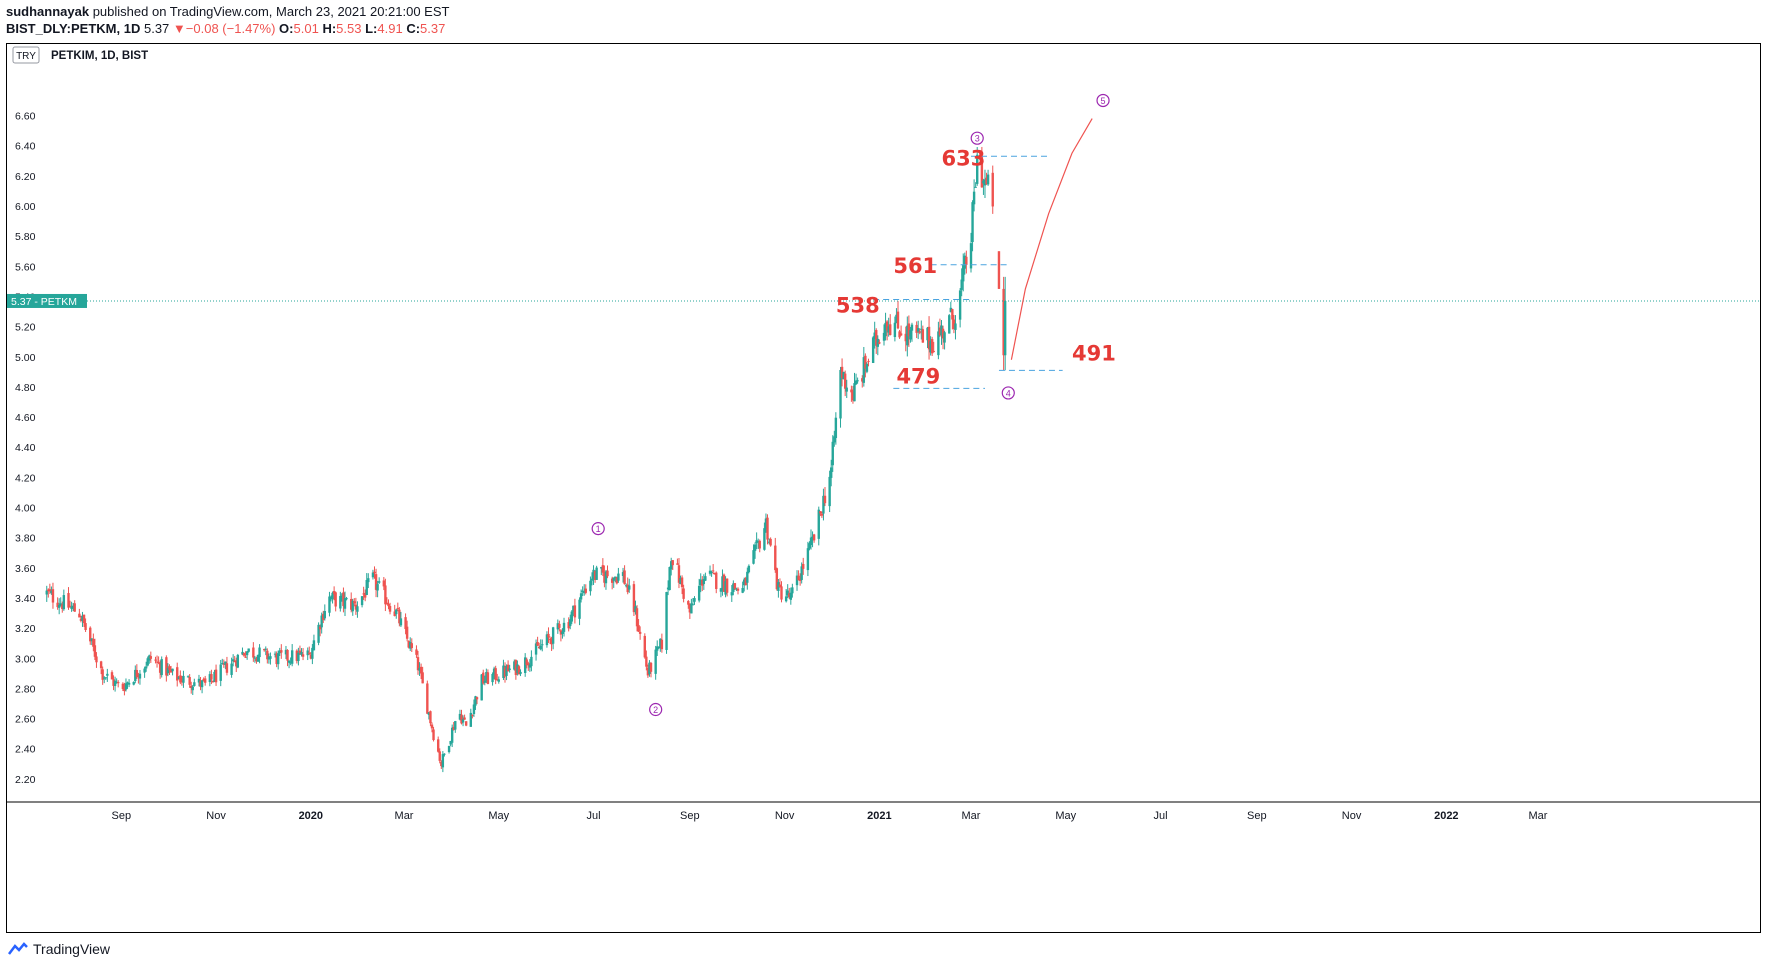 The height and width of the screenshot is (969, 1766). Describe the element at coordinates (48, 11) in the screenshot. I see `author-name: sudhannayak` at that location.